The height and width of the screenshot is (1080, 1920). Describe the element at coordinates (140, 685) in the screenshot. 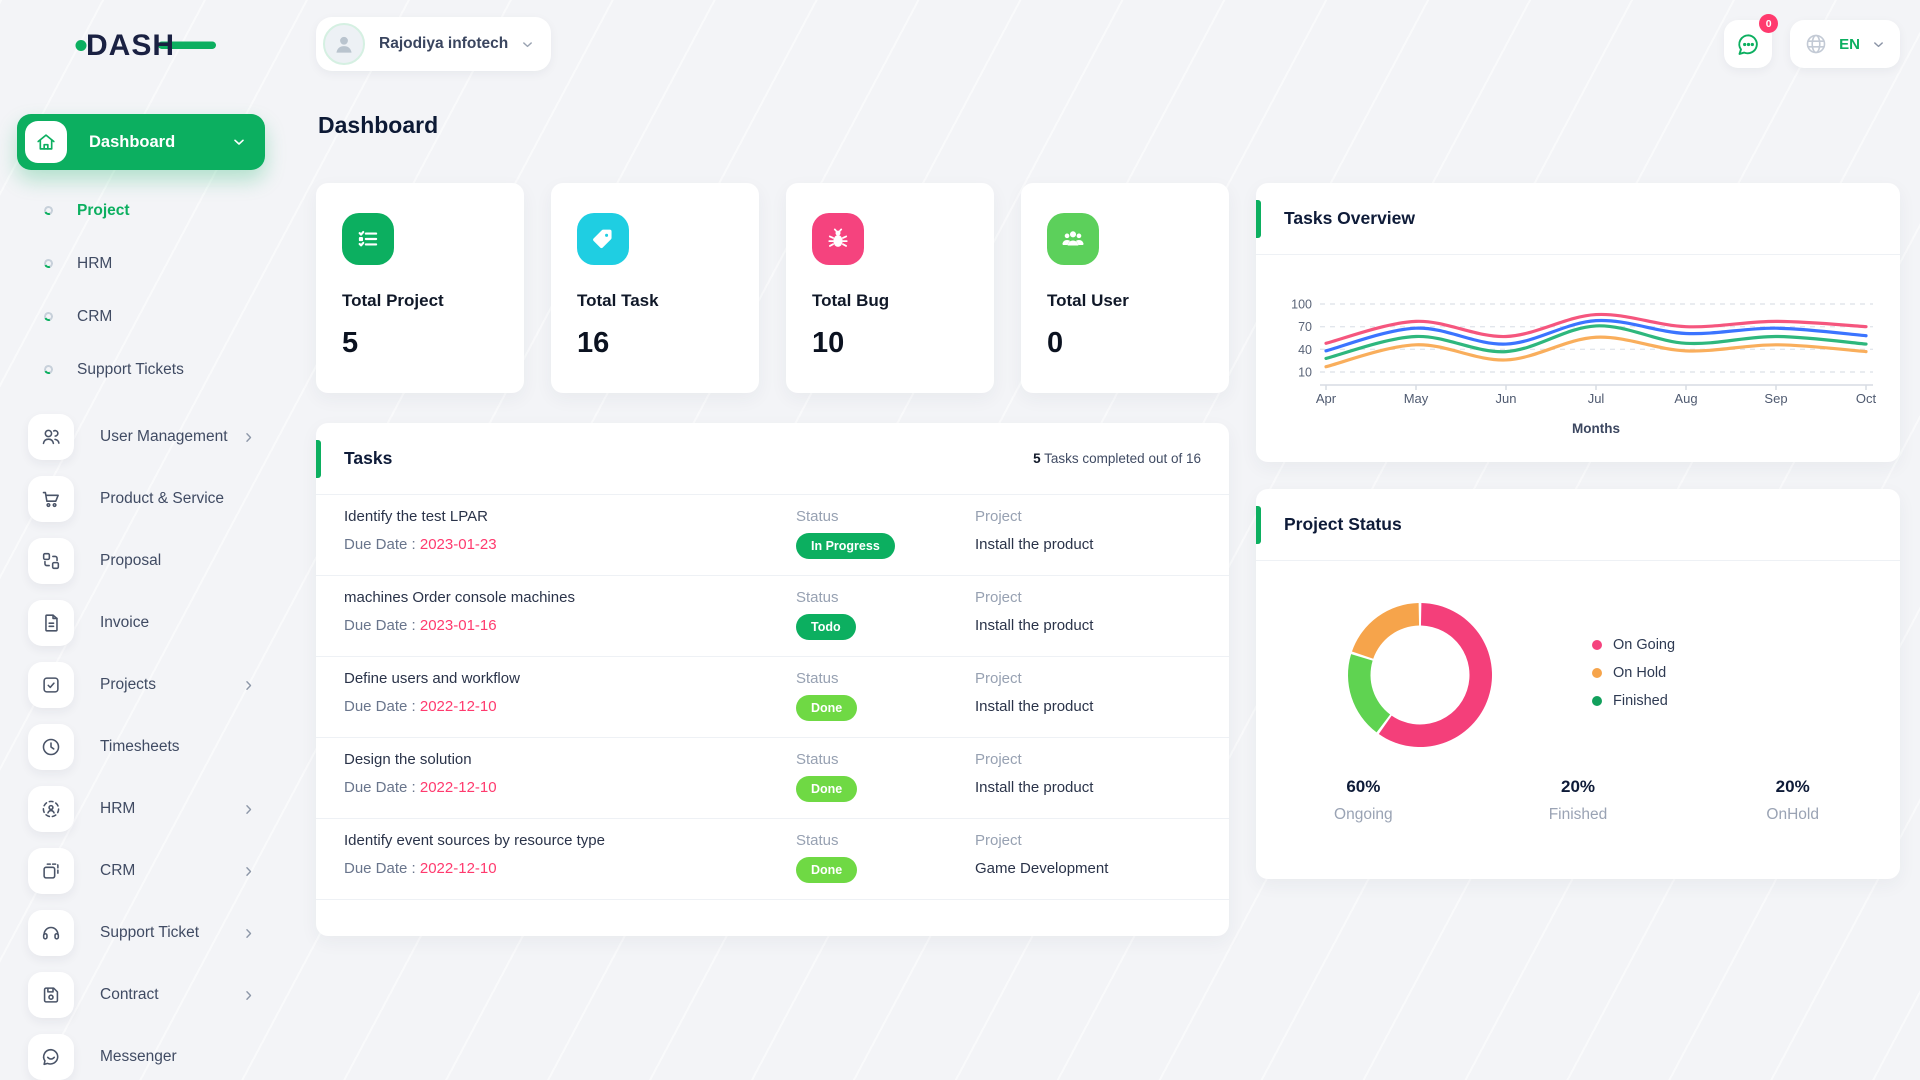

I see `sidebar-item-projects: Projects` at that location.